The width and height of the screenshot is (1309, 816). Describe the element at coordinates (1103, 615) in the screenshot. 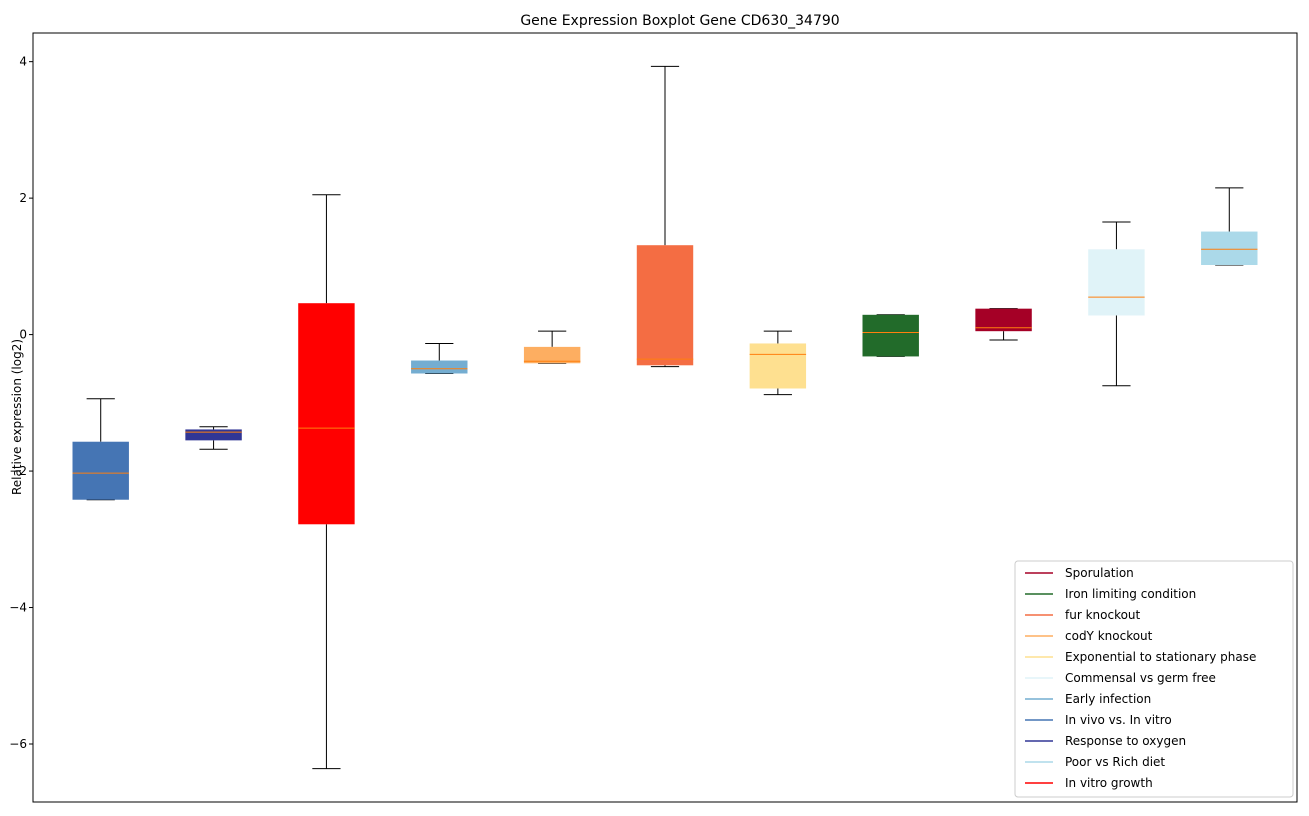

I see `legend-label: fur knockout` at that location.